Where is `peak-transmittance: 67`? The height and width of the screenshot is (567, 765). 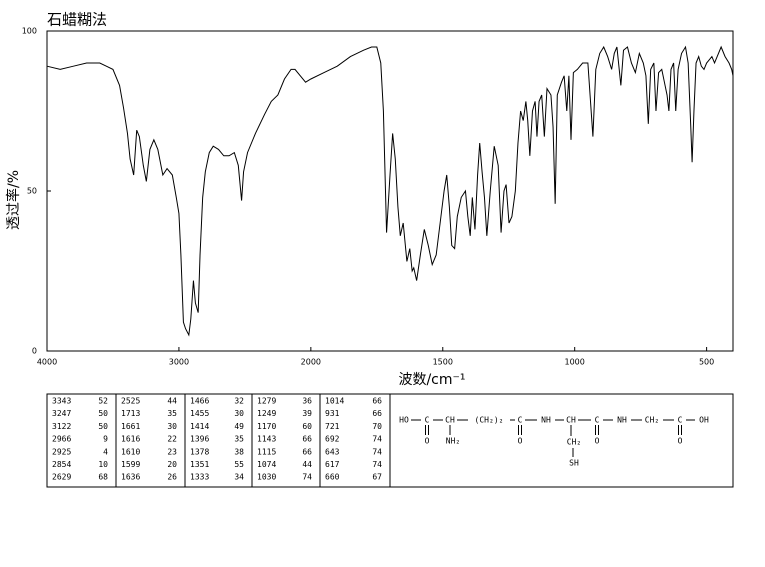 peak-transmittance: 67 is located at coordinates (377, 477).